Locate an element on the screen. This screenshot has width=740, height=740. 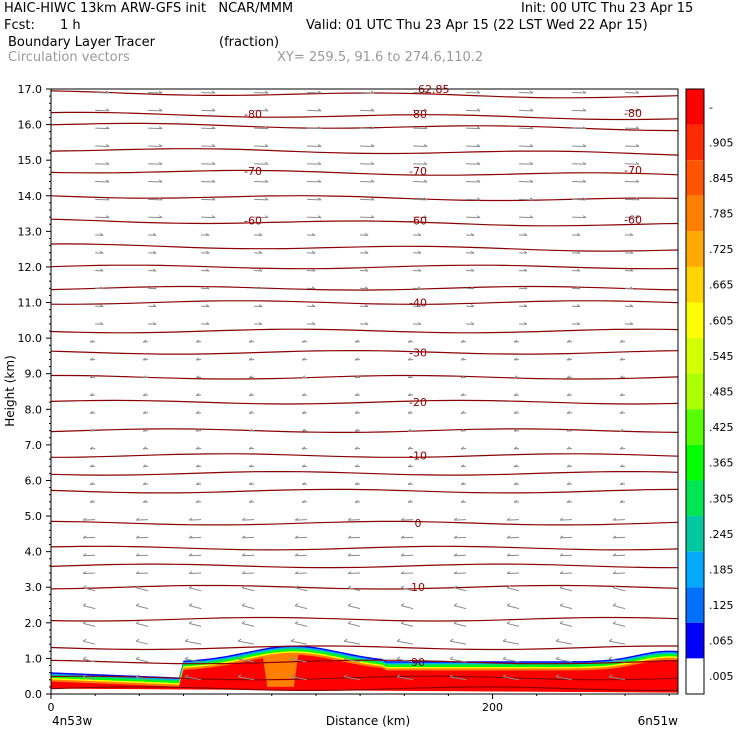
top-label: 62.85 is located at coordinates (434, 89).